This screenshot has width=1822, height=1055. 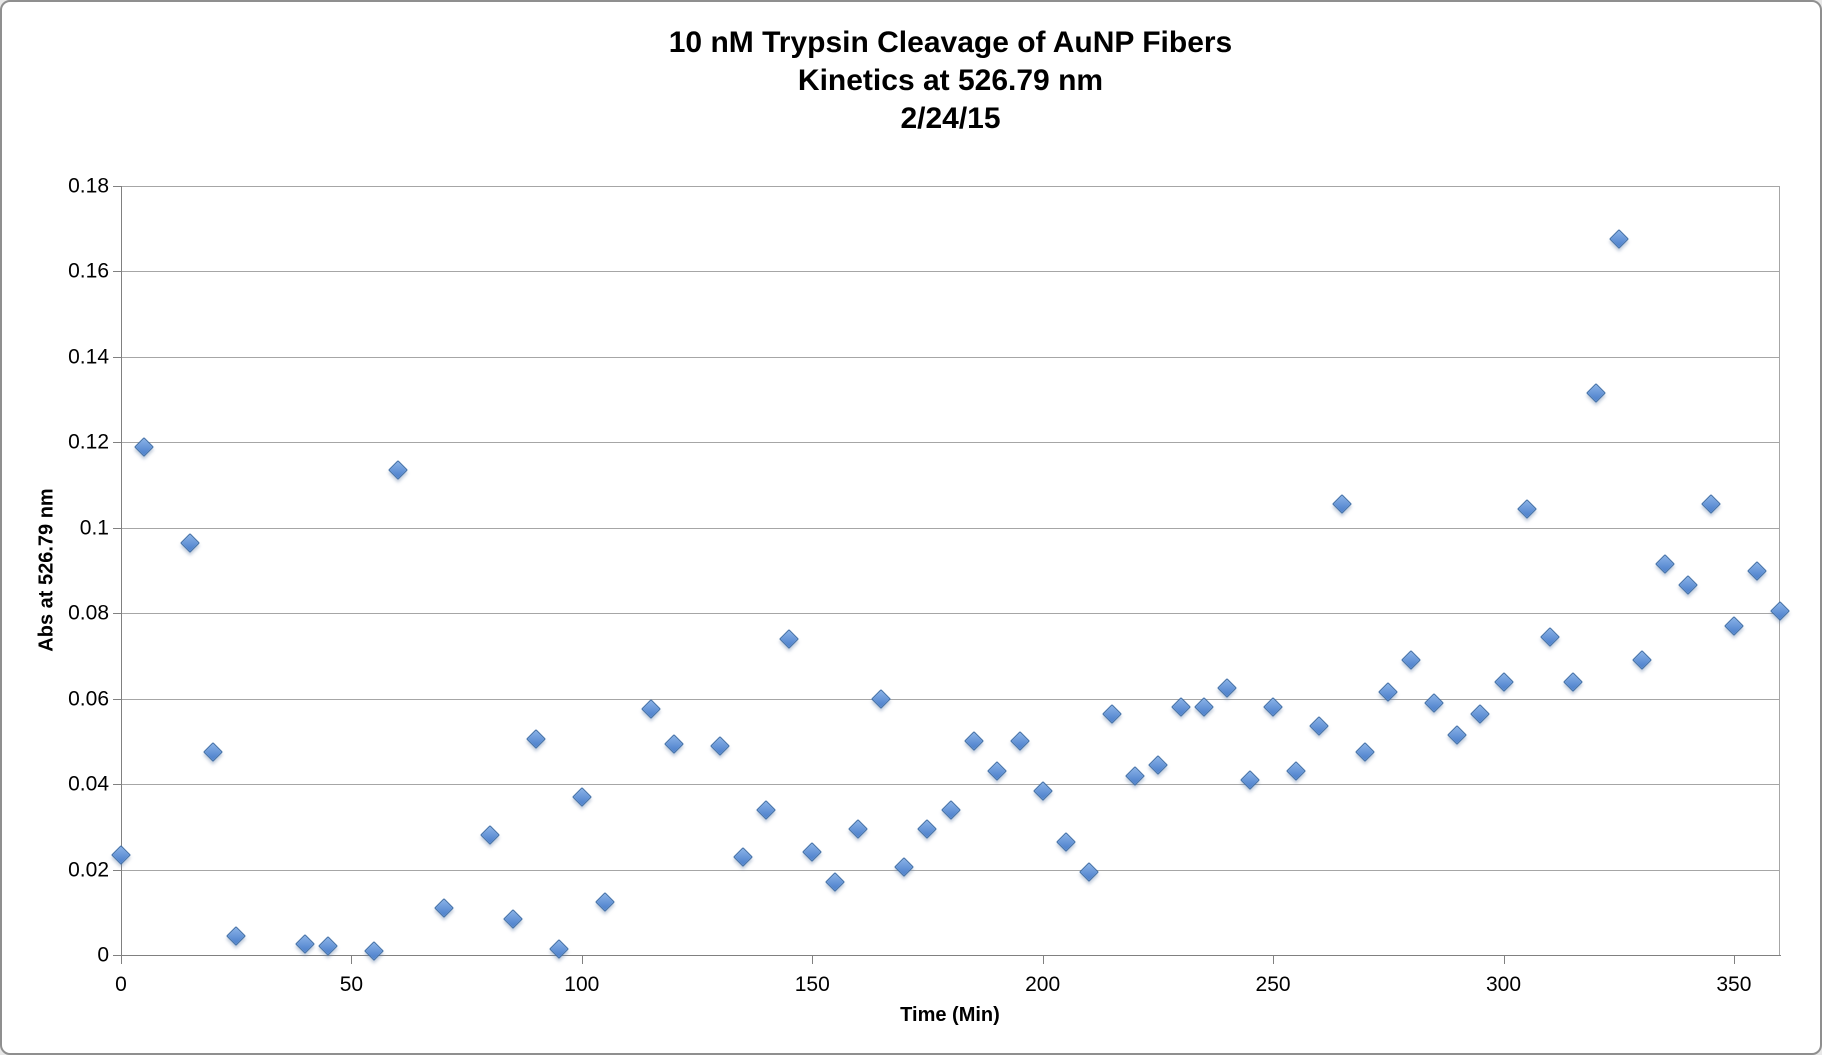 I want to click on chart-title-line-2: Kinetics at 526.79 nm, so click(x=950, y=80).